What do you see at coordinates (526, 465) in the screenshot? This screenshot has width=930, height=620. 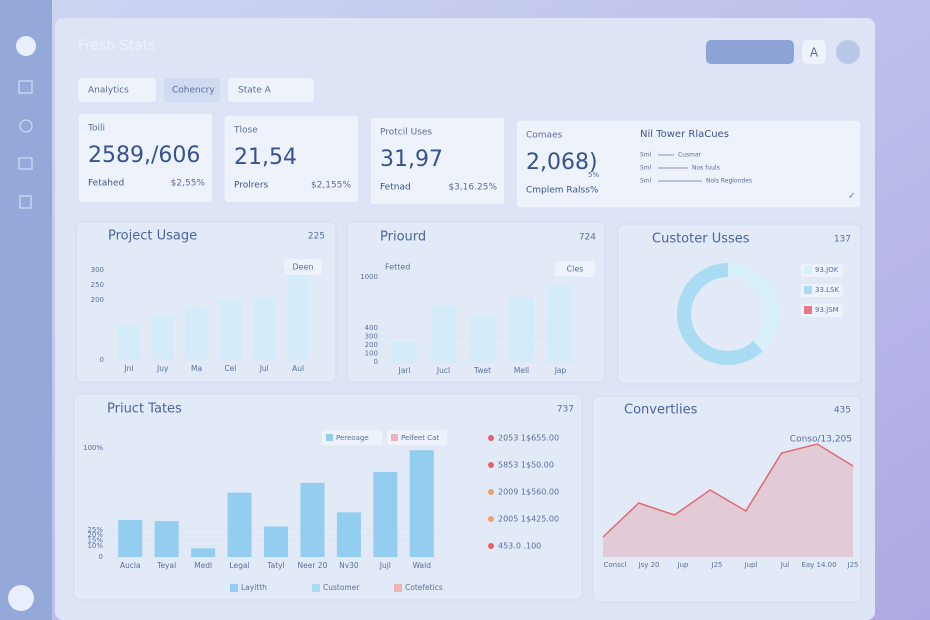 I see `list-text: 5853 1$50.00` at bounding box center [526, 465].